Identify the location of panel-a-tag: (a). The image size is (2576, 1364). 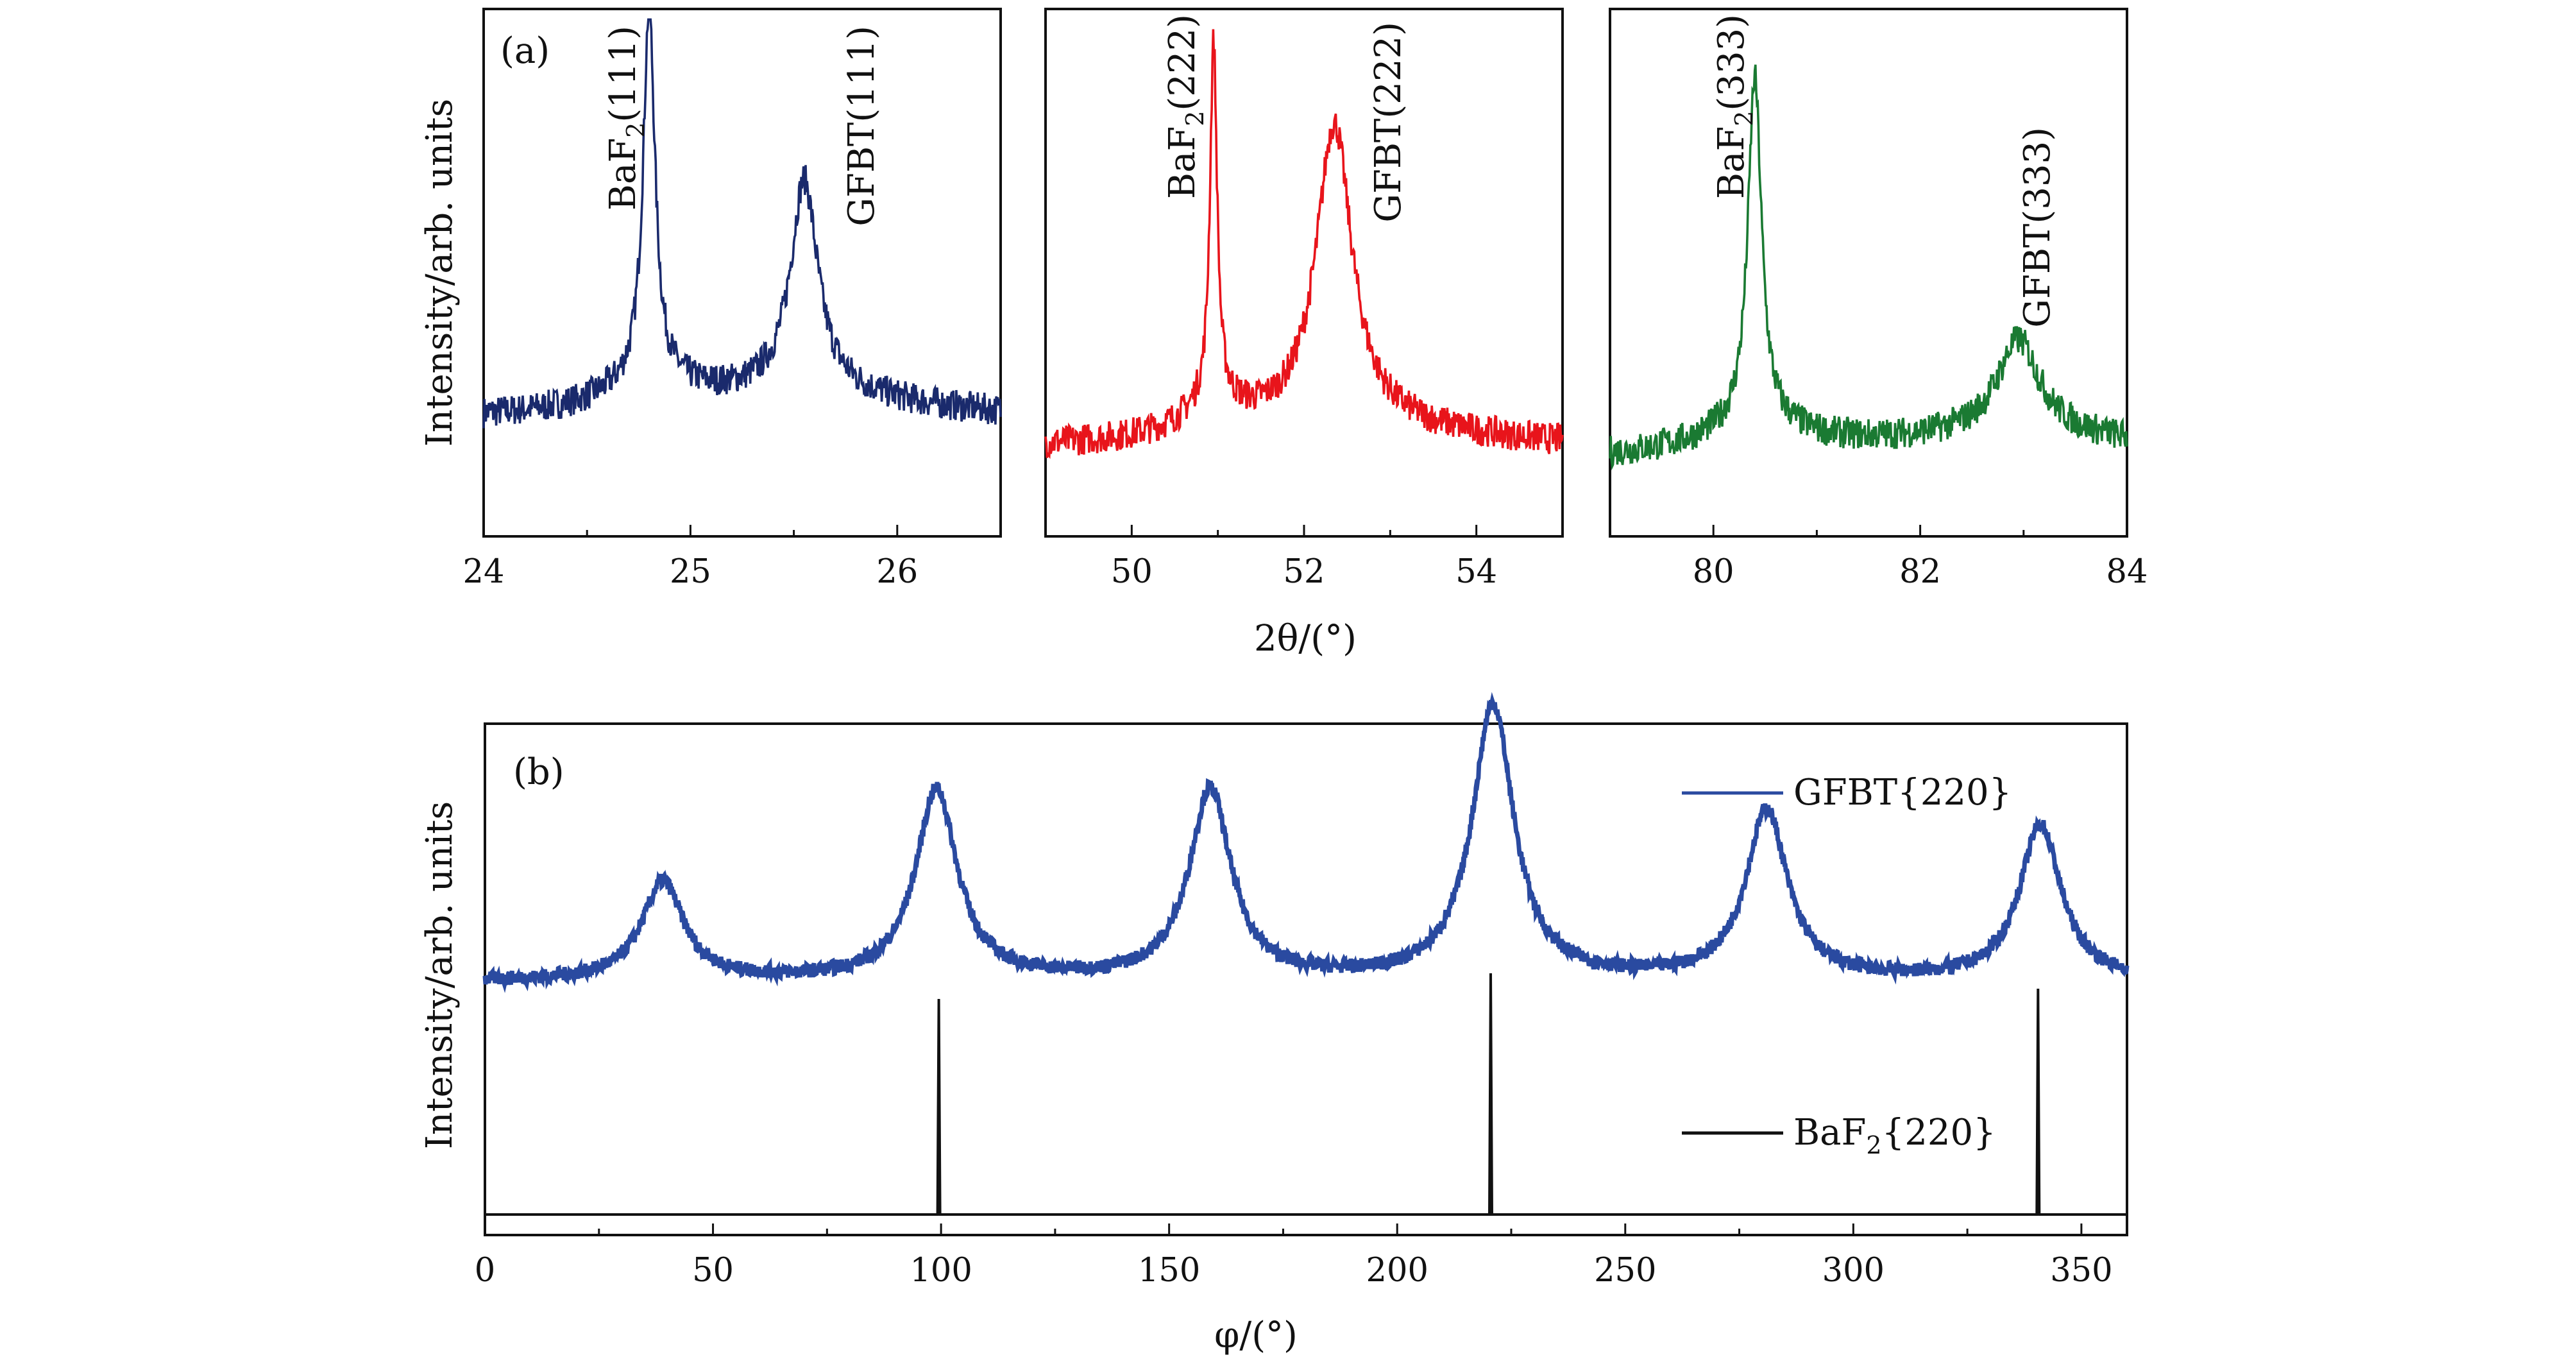
(525, 51).